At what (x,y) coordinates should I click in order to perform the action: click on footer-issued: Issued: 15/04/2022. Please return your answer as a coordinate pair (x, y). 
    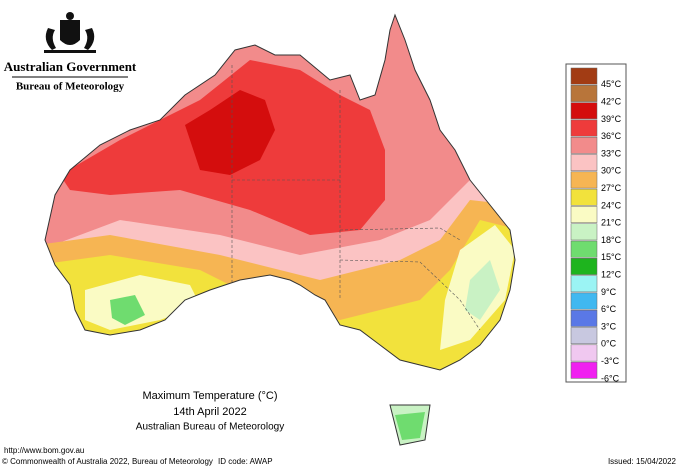
    Looking at the image, I should click on (642, 461).